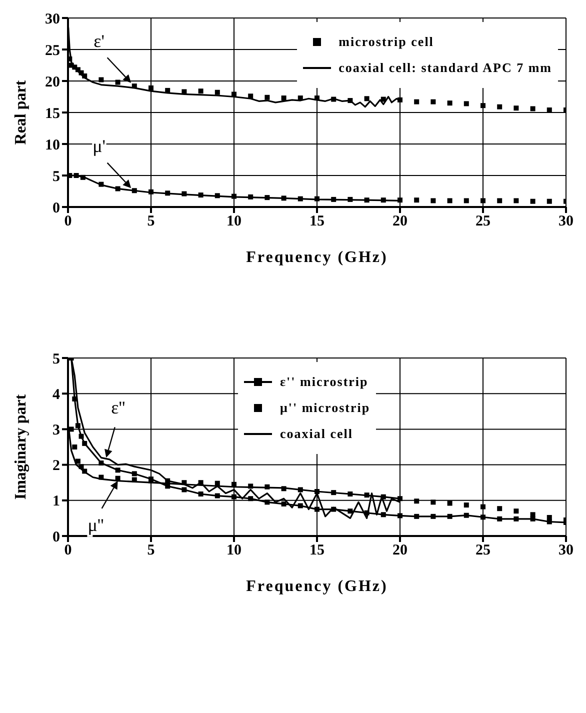 The image size is (586, 713). What do you see at coordinates (52, 82) in the screenshot?
I see `y-tick-label: 20` at bounding box center [52, 82].